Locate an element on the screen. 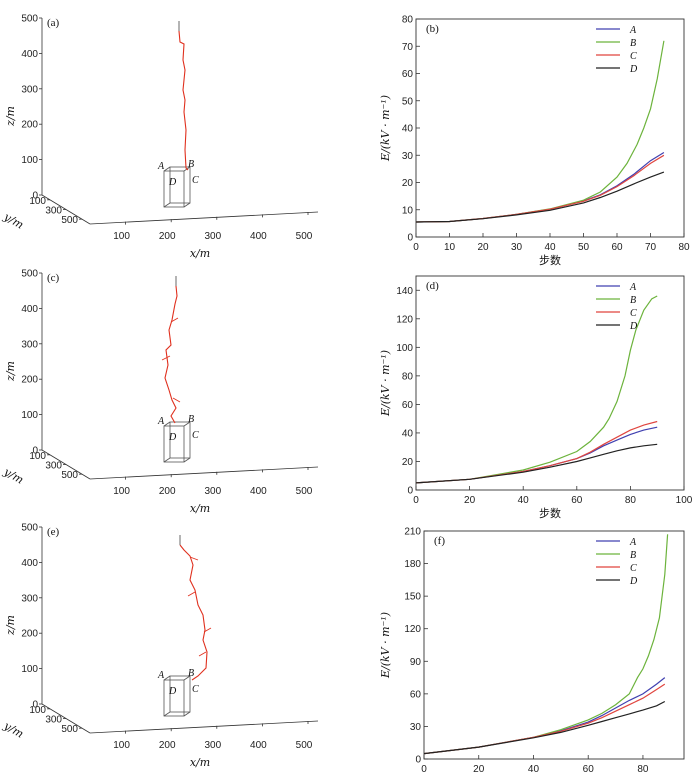  x-tick-label: 300 is located at coordinates (212, 745).